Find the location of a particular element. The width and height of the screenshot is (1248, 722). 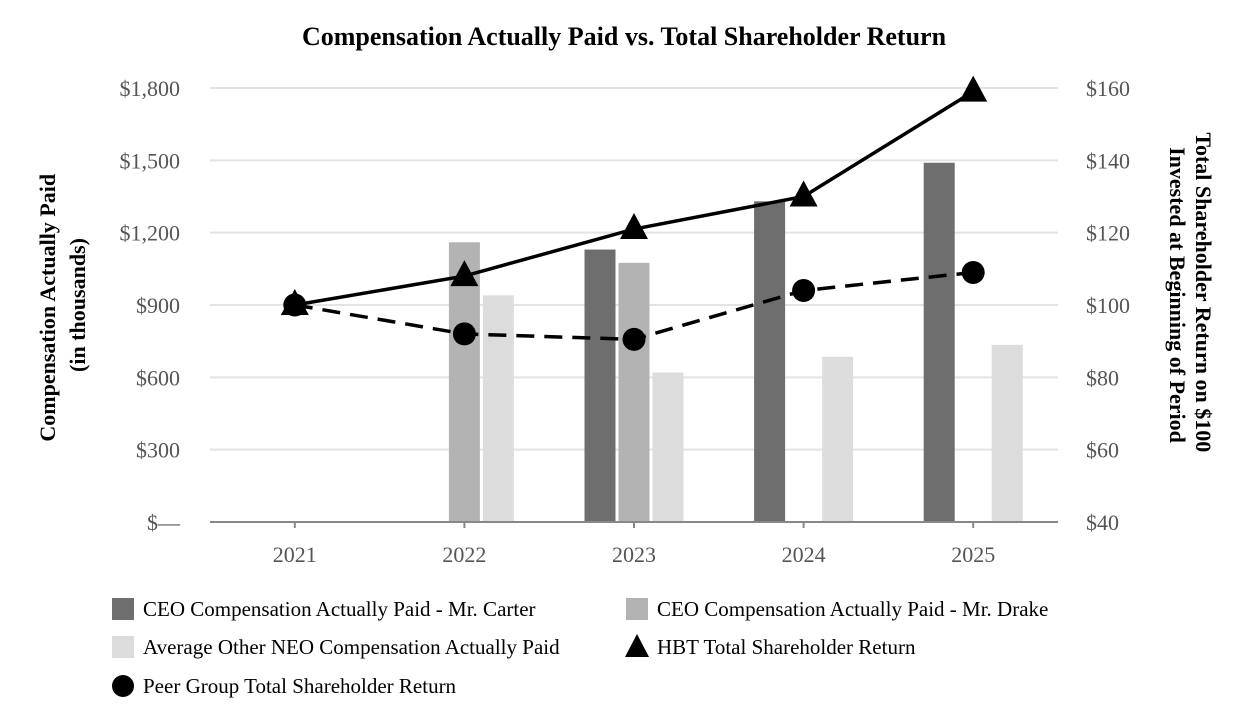

right-tick-label: $40 is located at coordinates (1102, 522).